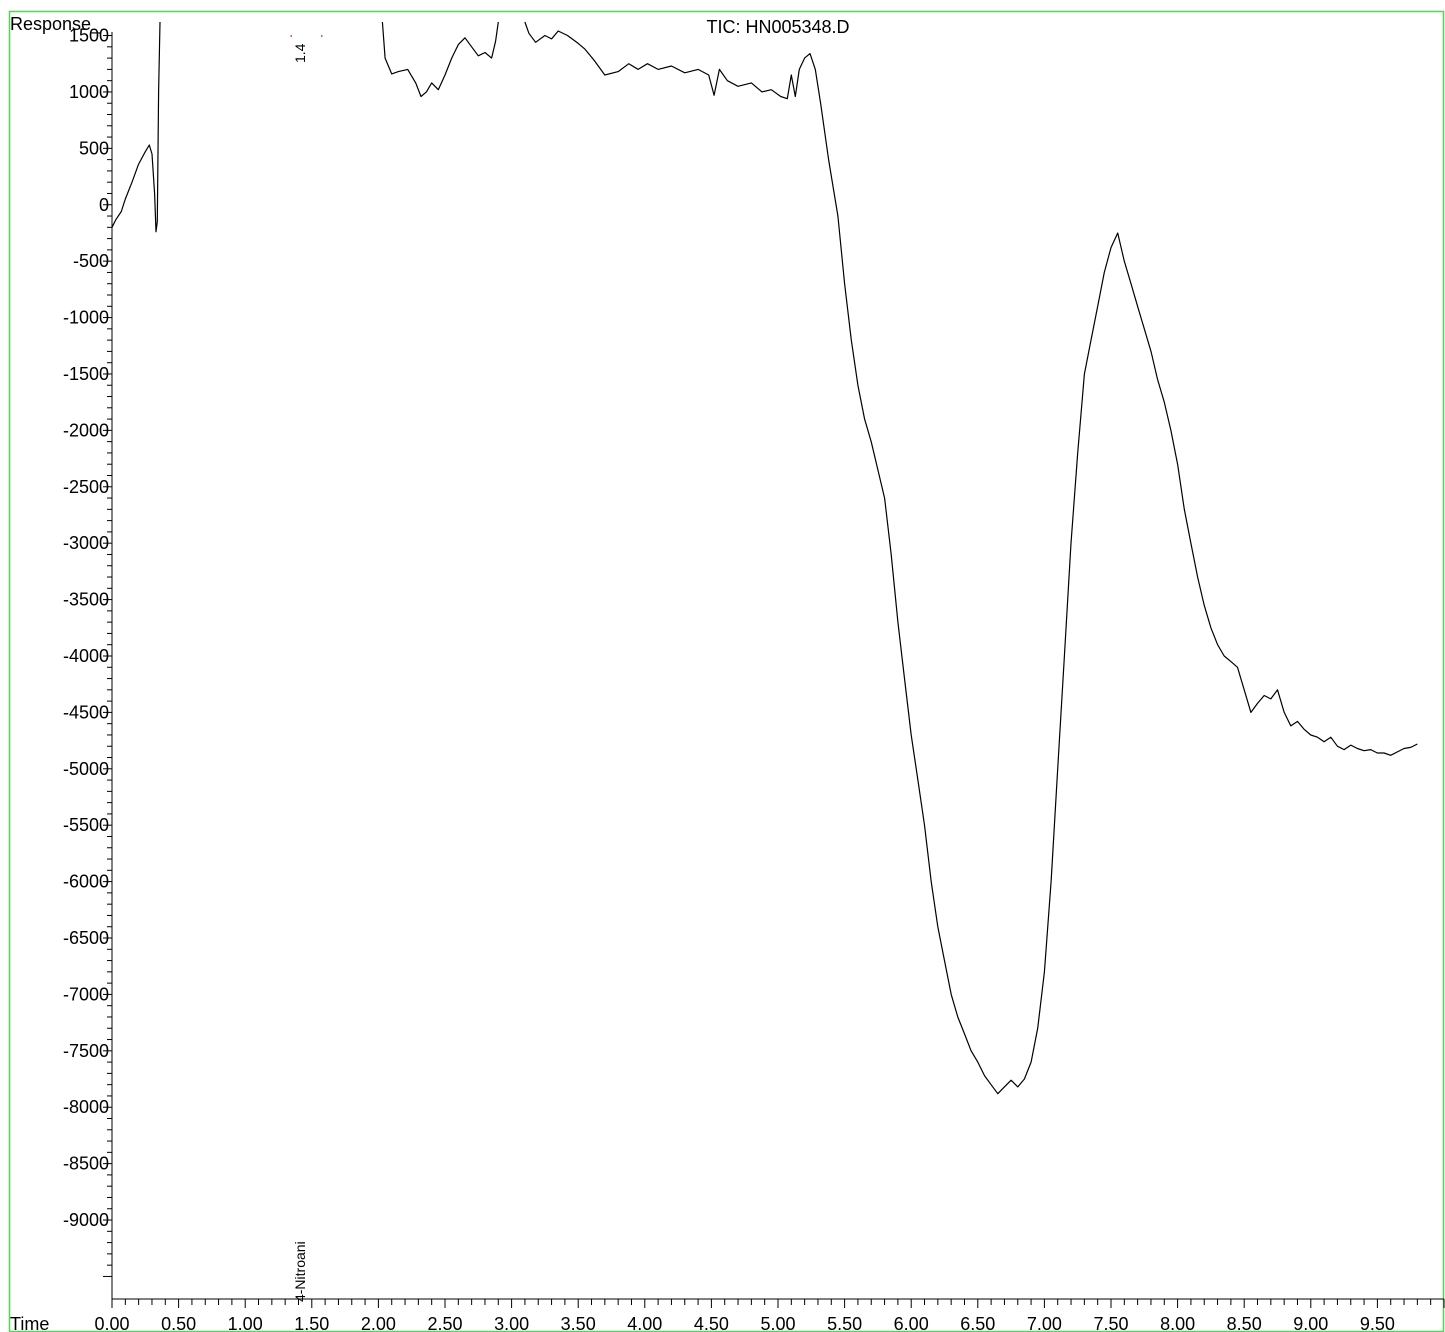 The image size is (1445, 1332). I want to click on peak-name-label: 4-Nitroani, so click(300, 1271).